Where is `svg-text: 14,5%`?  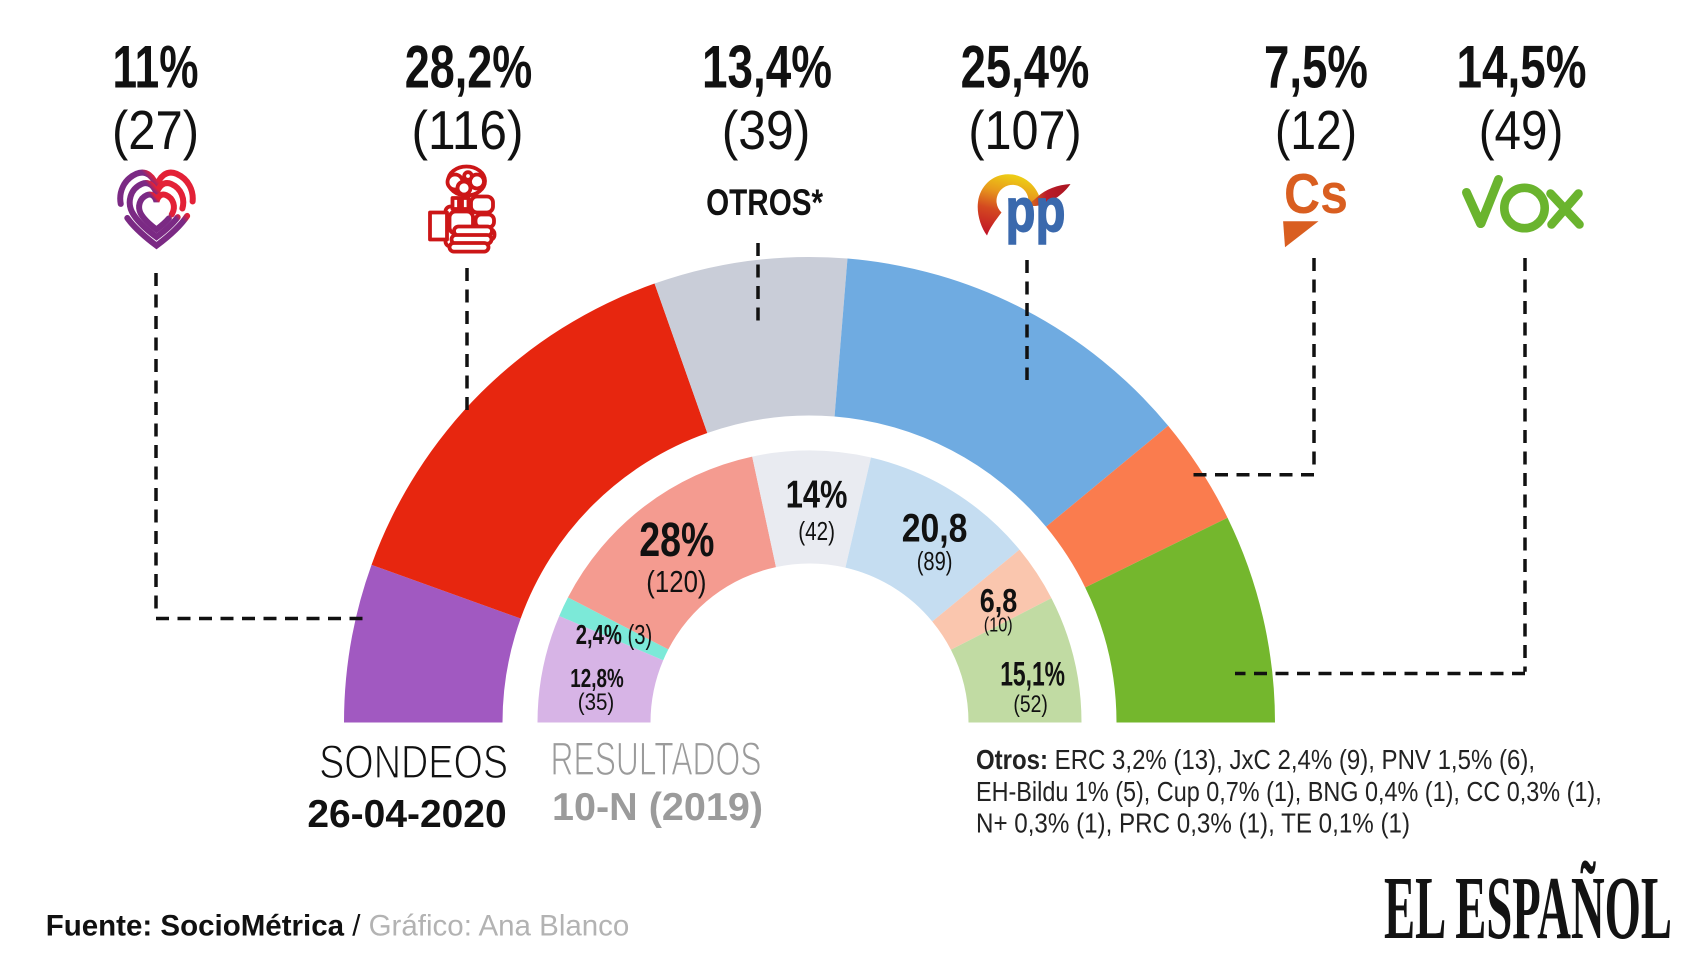
svg-text: 14,5% is located at coordinates (1522, 67).